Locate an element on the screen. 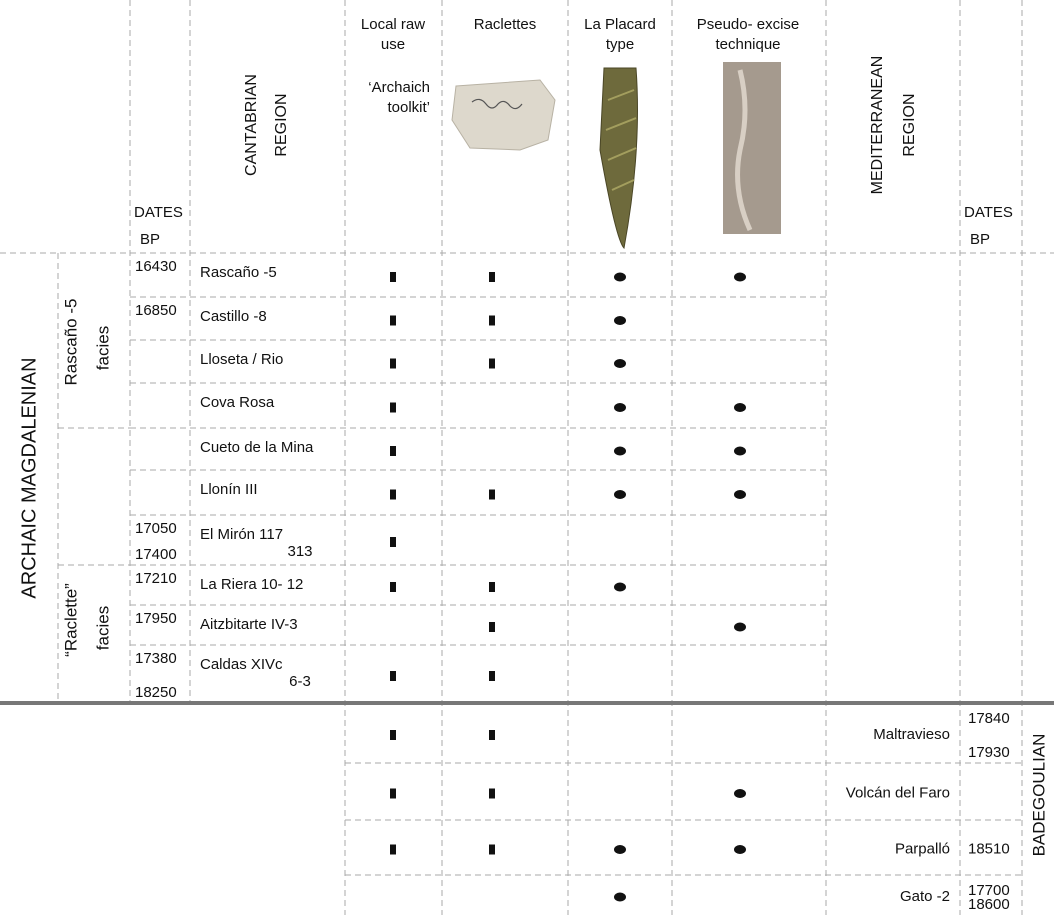 This screenshot has width=1054, height=915. date: 17400 is located at coordinates (156, 554).